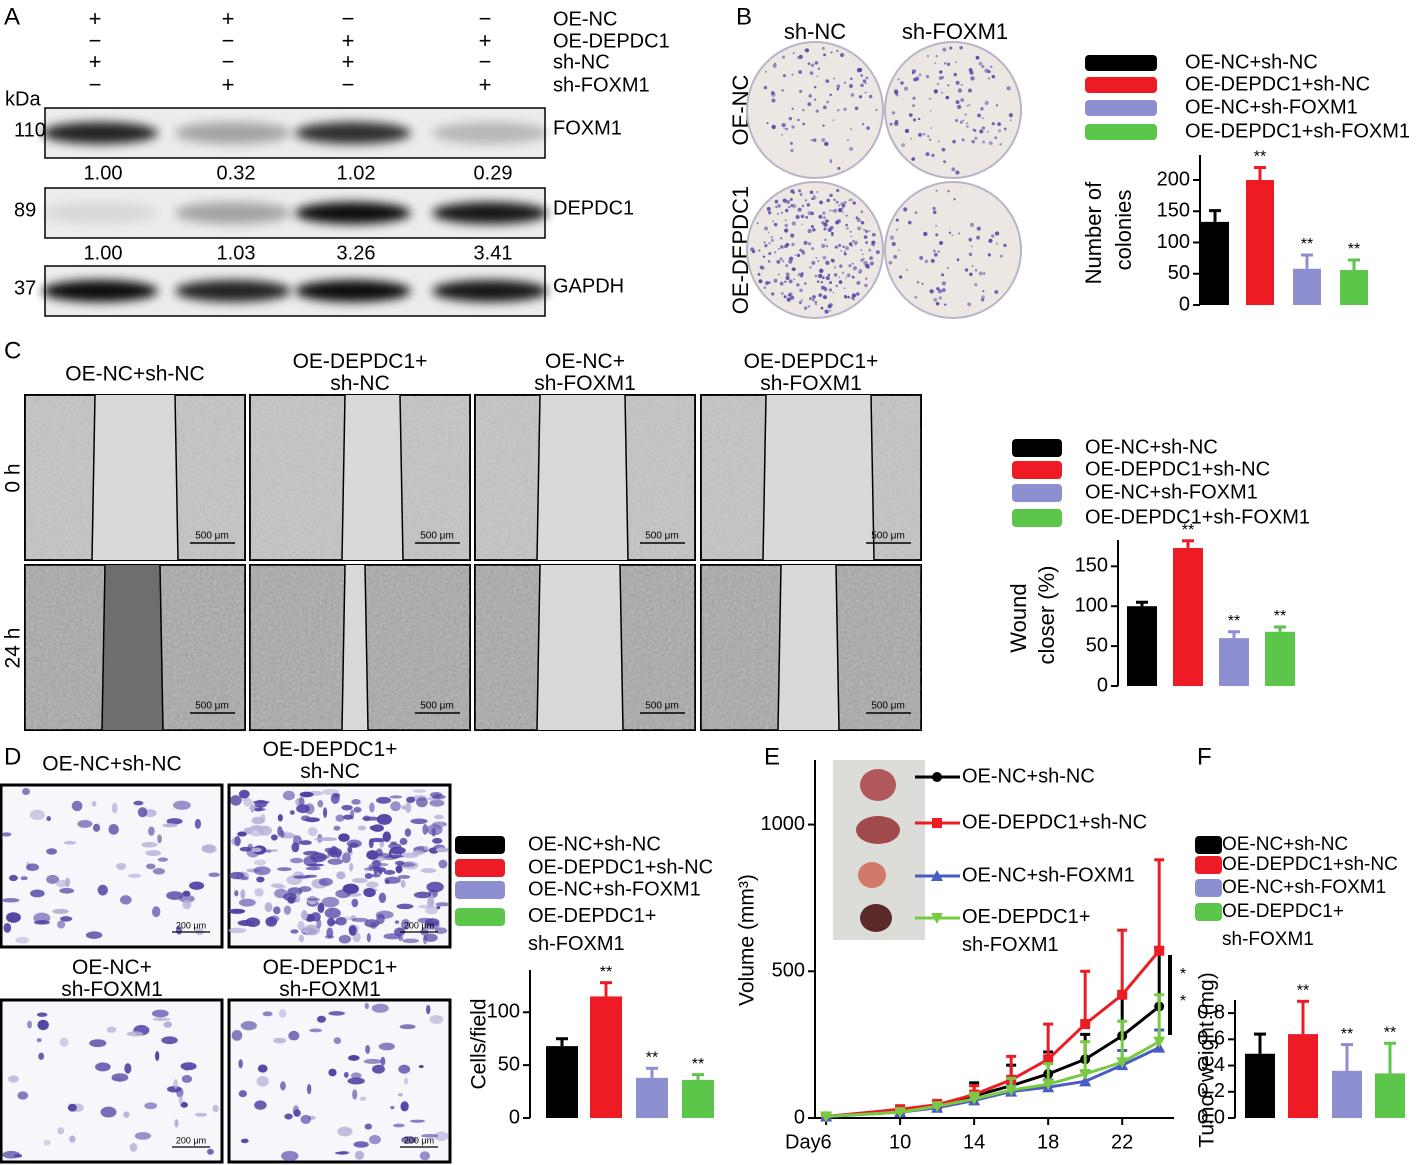 Image resolution: width=1417 pixels, height=1165 pixels. What do you see at coordinates (356, 173) in the screenshot?
I see `band-quant: 1.02` at bounding box center [356, 173].